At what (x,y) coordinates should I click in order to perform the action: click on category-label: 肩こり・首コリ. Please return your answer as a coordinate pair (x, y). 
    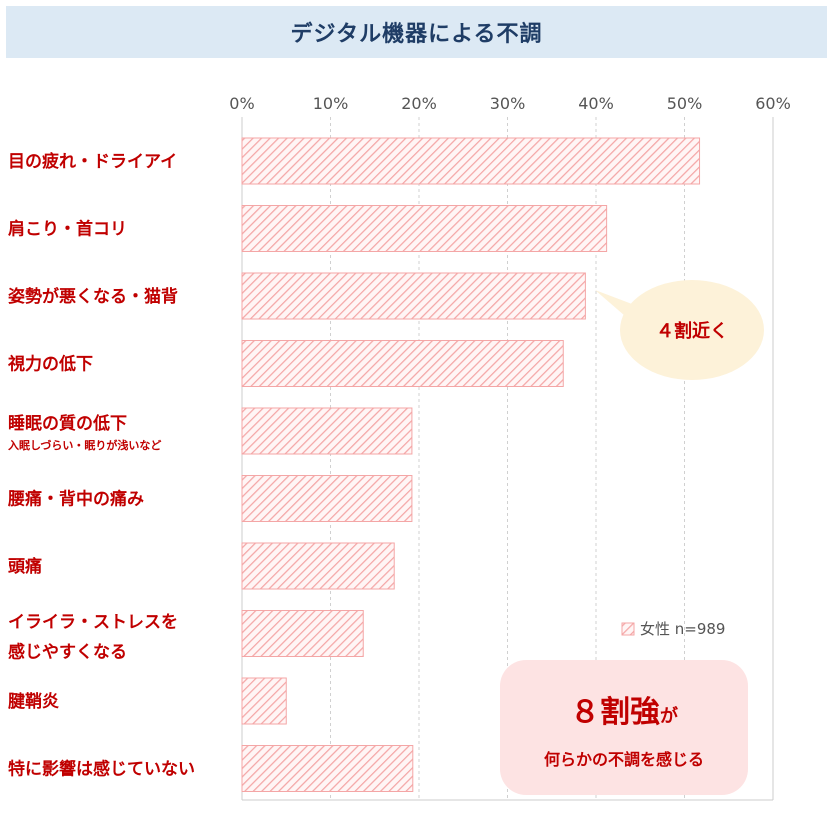
    Looking at the image, I should click on (67, 229).